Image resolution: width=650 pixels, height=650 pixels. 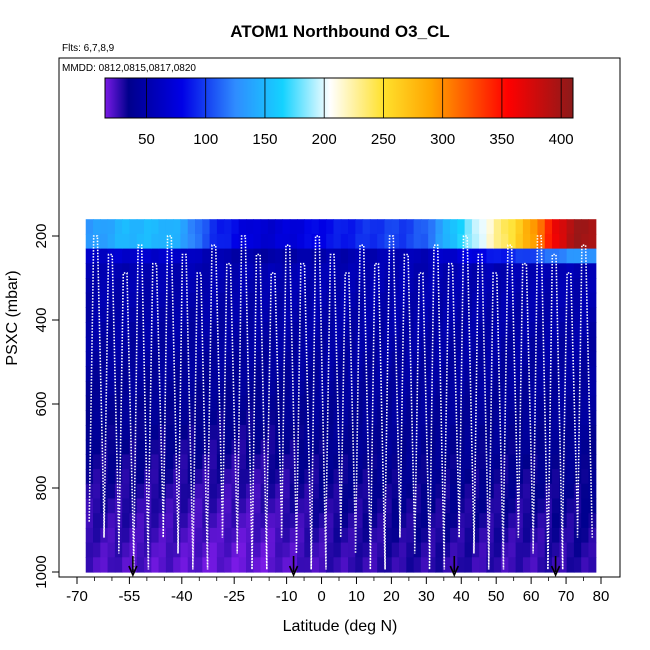 I want to click on y-tick-label: 400, so click(x=41, y=319).